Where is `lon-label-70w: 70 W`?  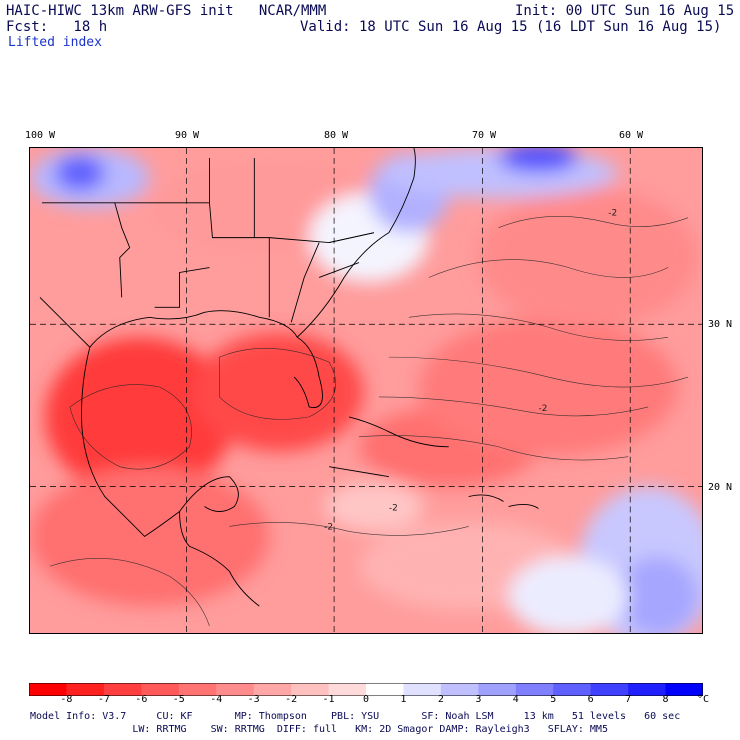 lon-label-70w: 70 W is located at coordinates (484, 135).